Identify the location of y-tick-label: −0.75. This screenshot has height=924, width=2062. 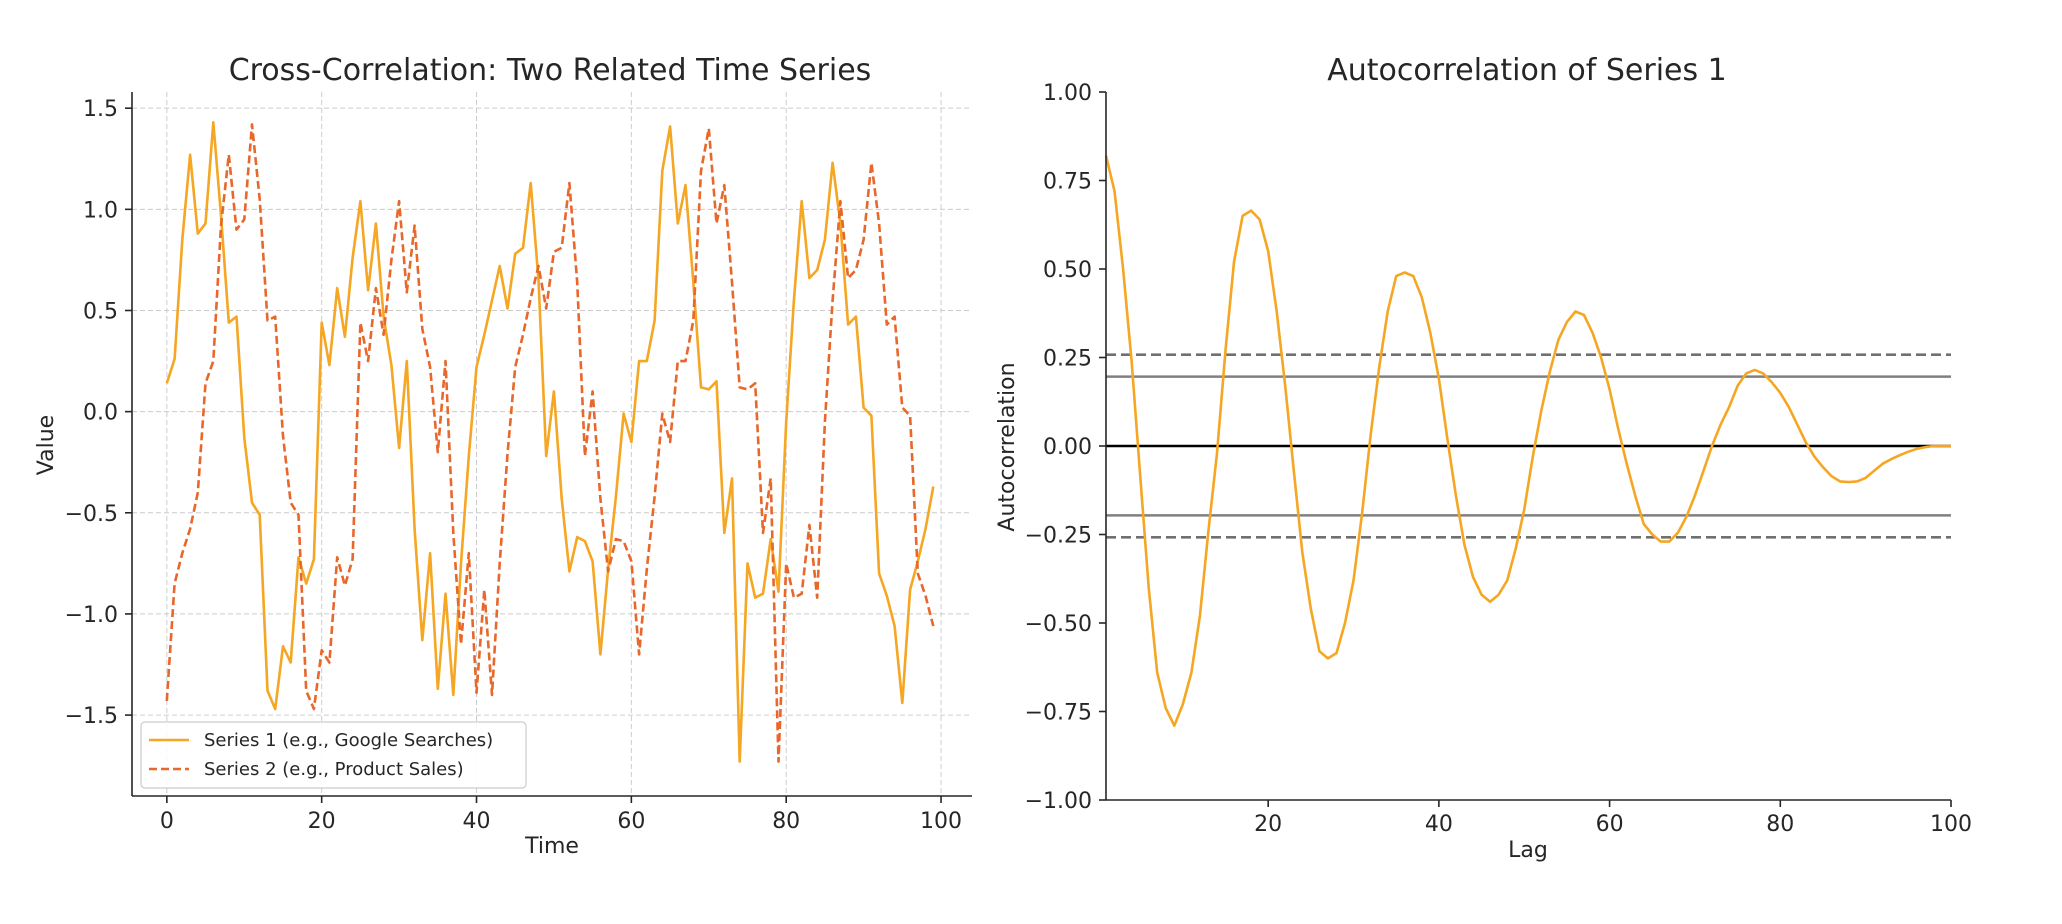
(1058, 713).